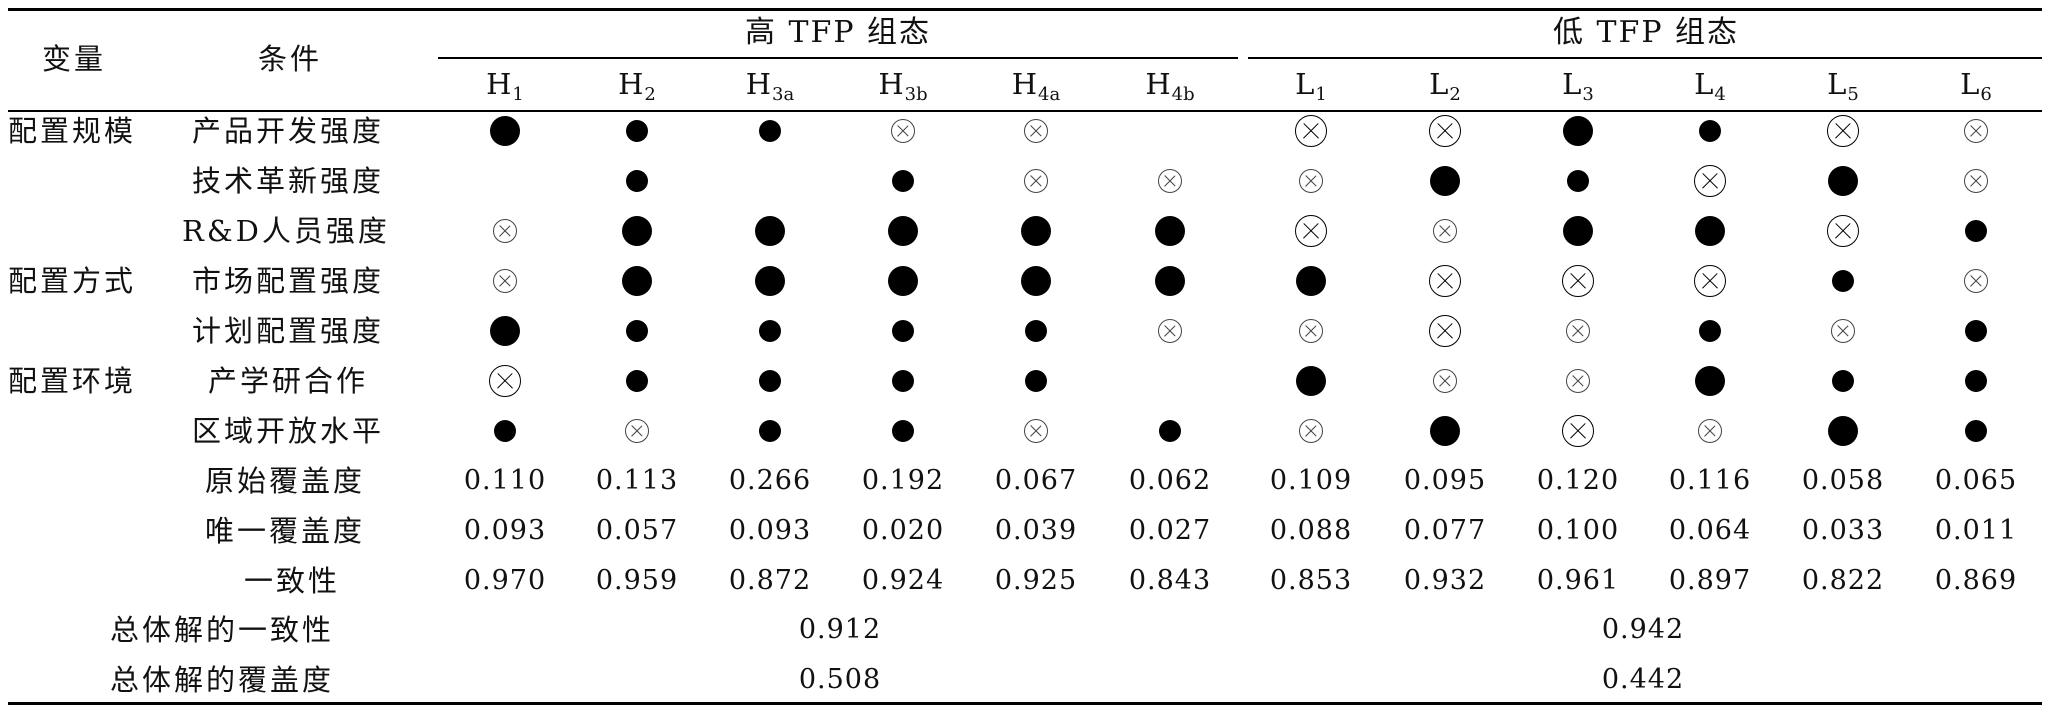 Image resolution: width=2048 pixels, height=720 pixels. I want to click on metric-value: 0.925, so click(1036, 580).